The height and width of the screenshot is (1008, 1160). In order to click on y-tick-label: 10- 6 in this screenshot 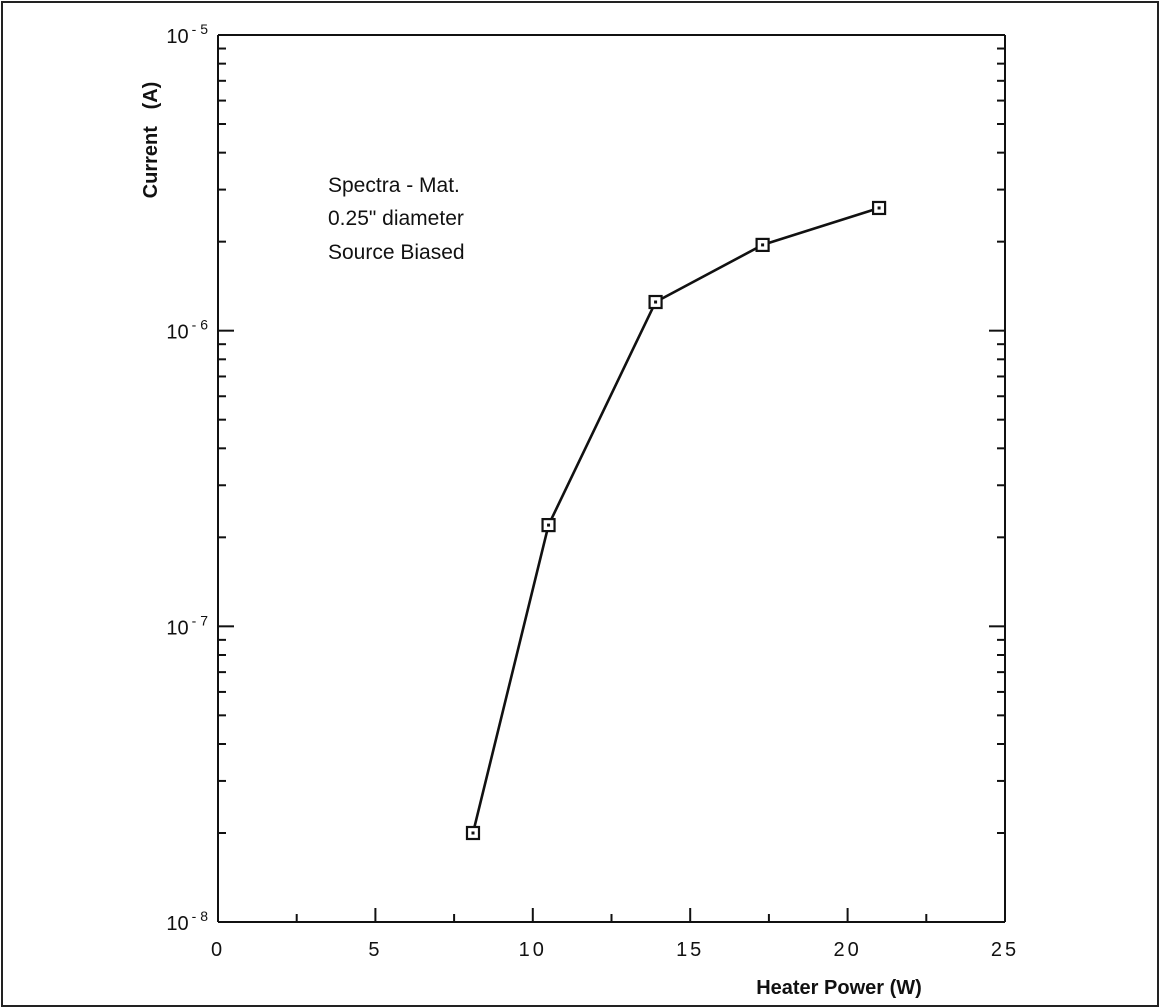, I will do `click(187, 330)`.